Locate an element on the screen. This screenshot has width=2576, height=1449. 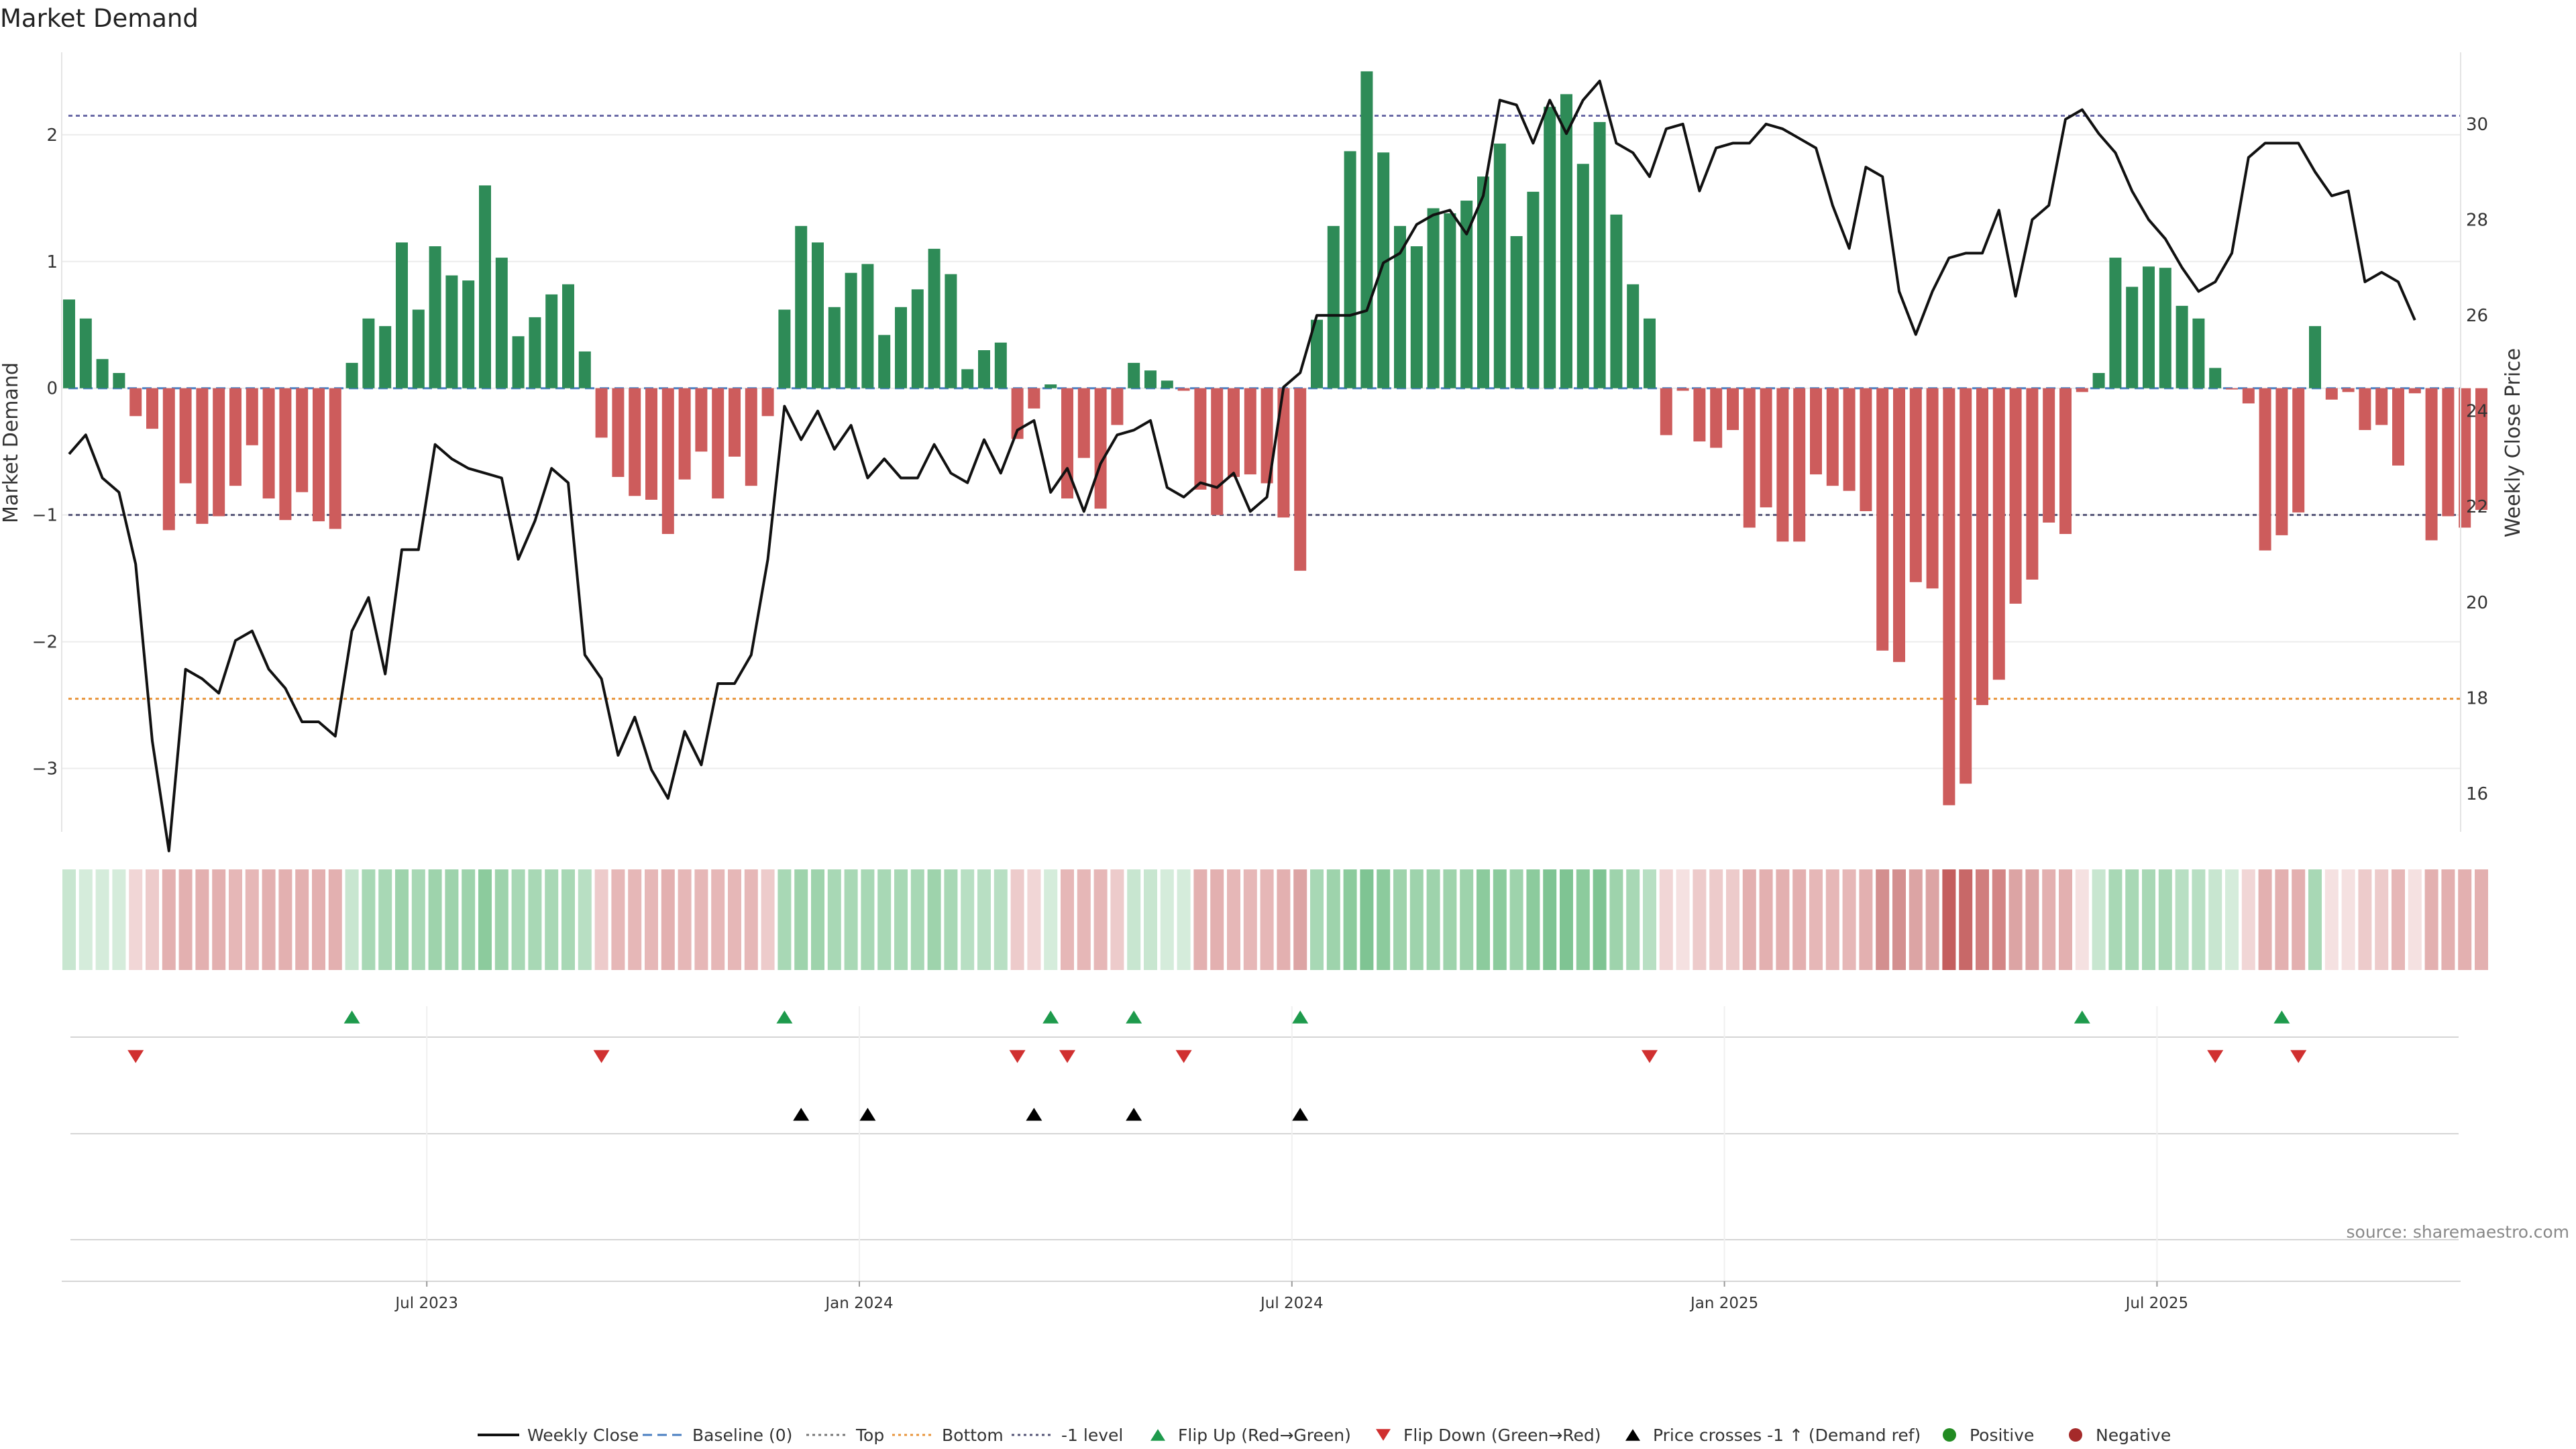
source-note: source: sharemaestro.com is located at coordinates (2458, 1232).